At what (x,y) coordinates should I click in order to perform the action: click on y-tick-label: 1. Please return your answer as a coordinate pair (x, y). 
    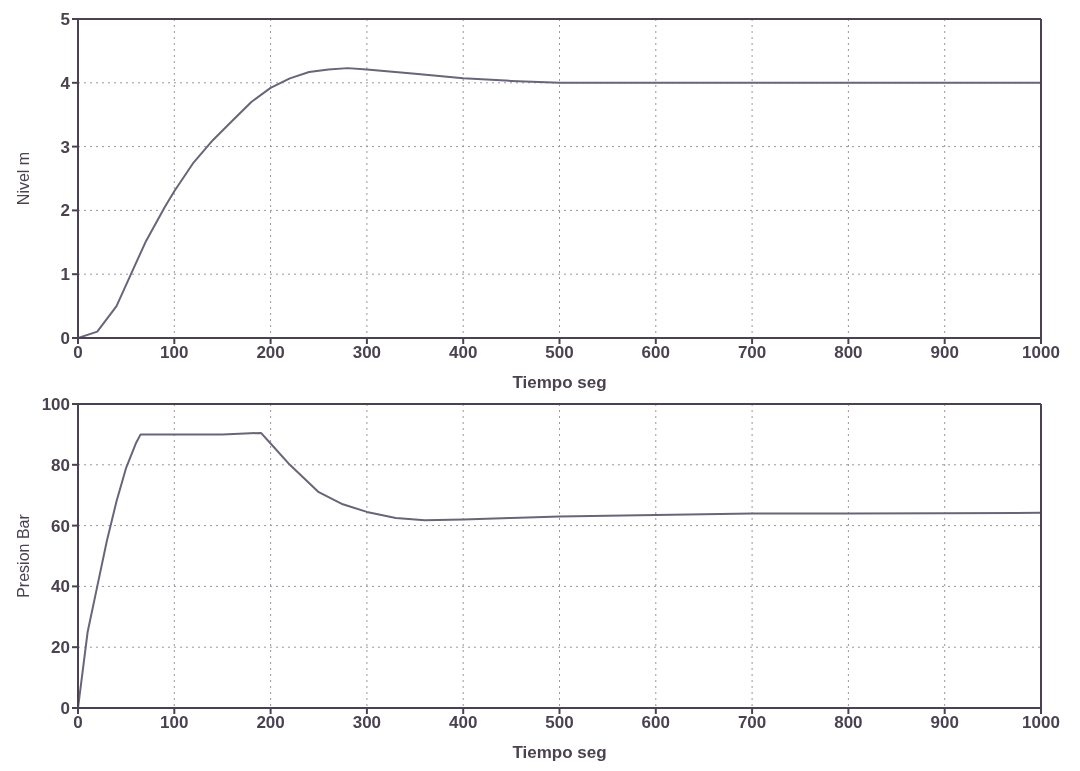
    Looking at the image, I should click on (65, 275).